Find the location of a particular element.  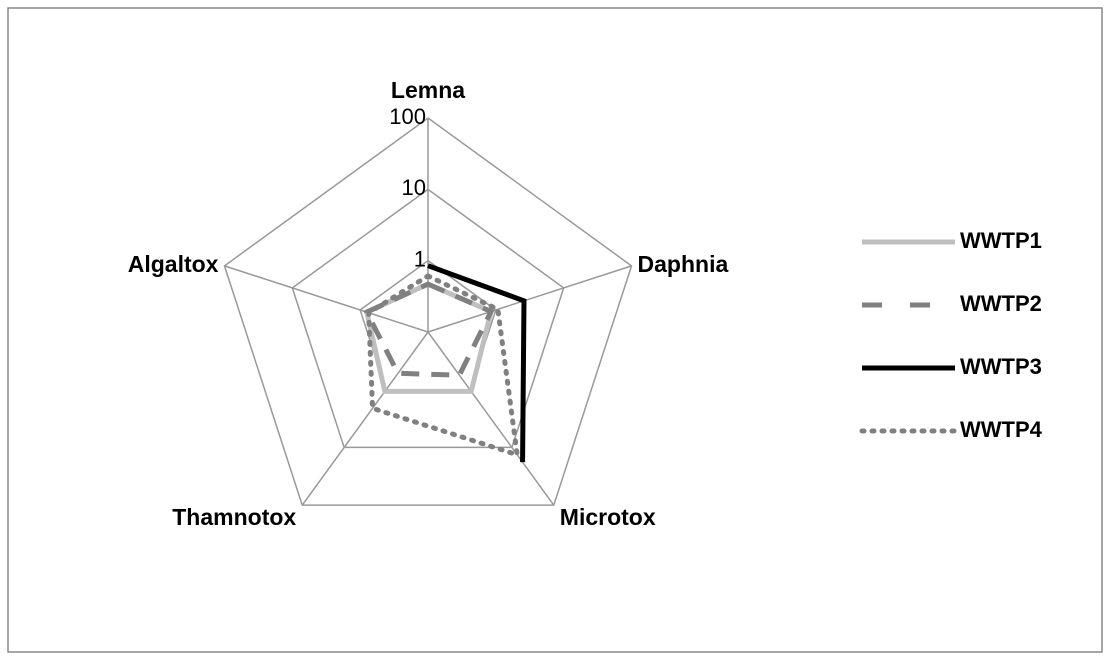

legend-label: WWTP4 is located at coordinates (1001, 429).